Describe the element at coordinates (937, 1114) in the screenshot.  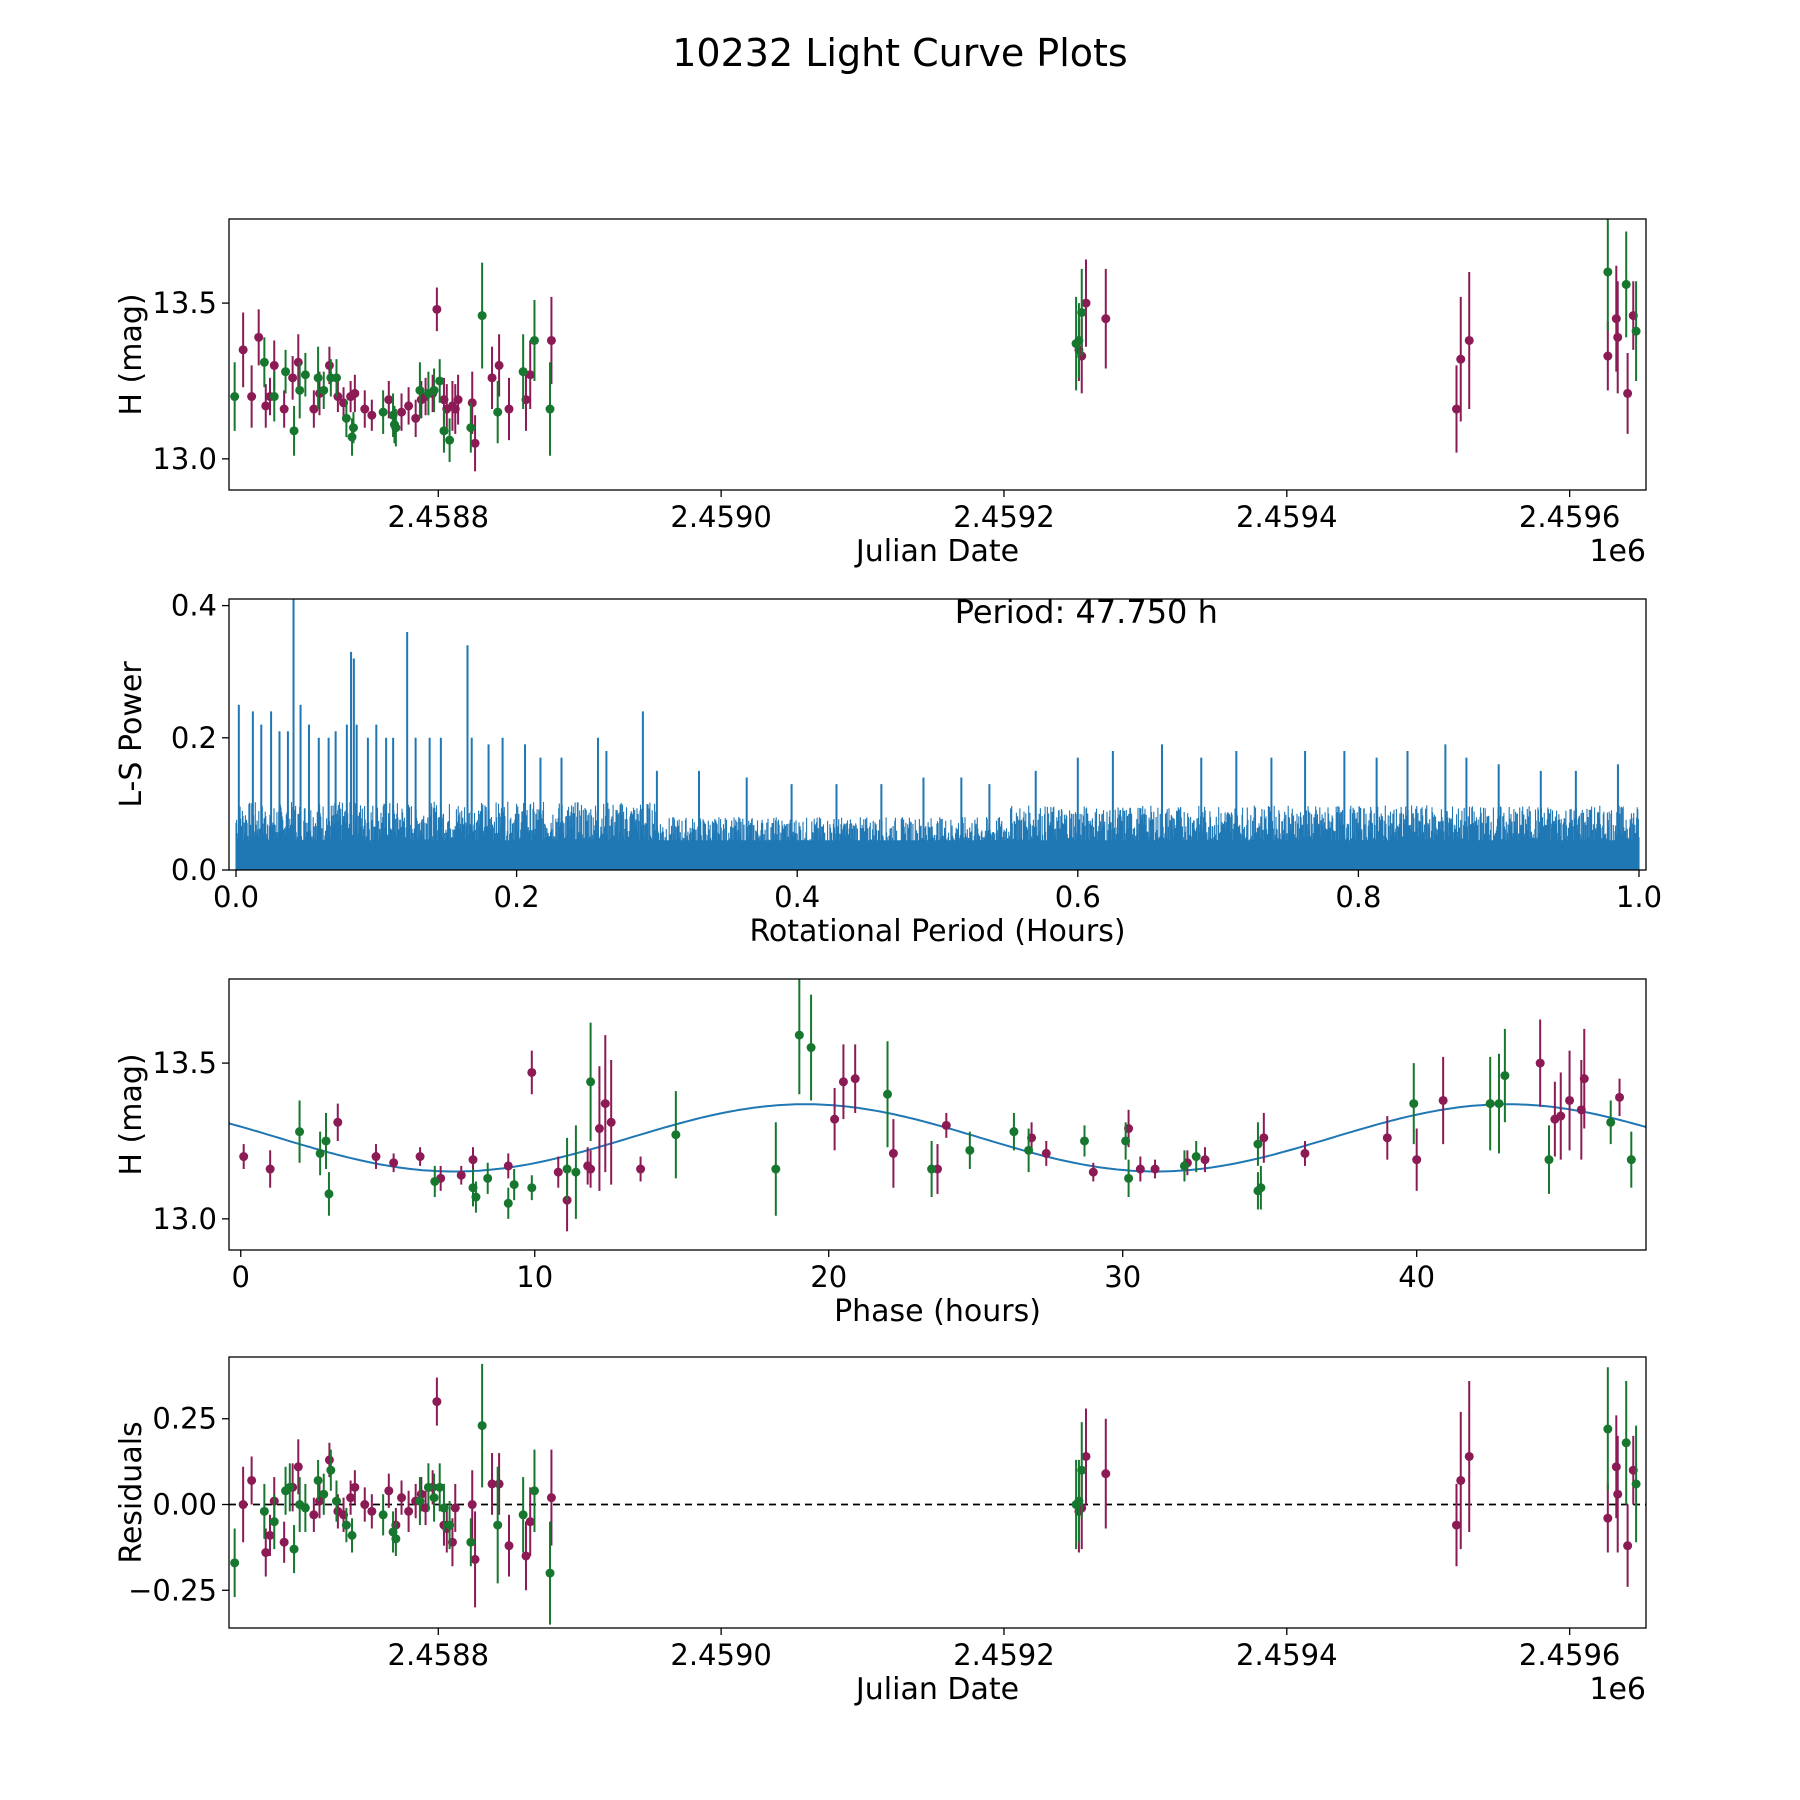
I see `axes-frame` at that location.